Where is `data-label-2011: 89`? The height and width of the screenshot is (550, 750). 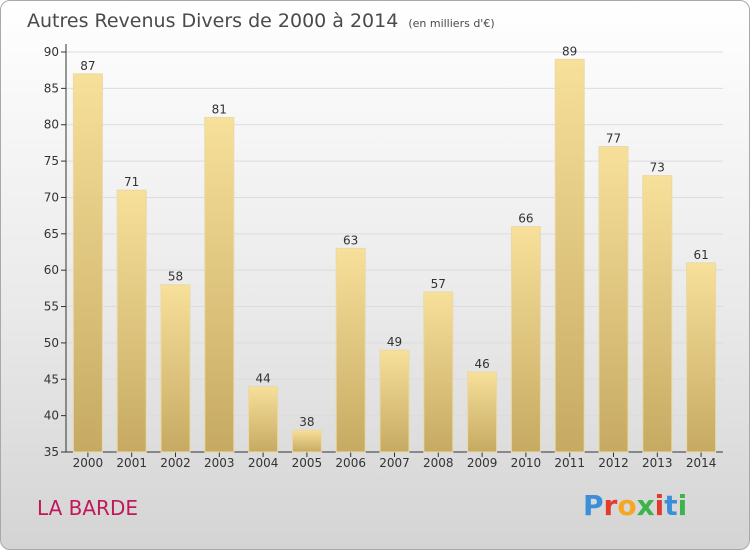
data-label-2011: 89 is located at coordinates (569, 51).